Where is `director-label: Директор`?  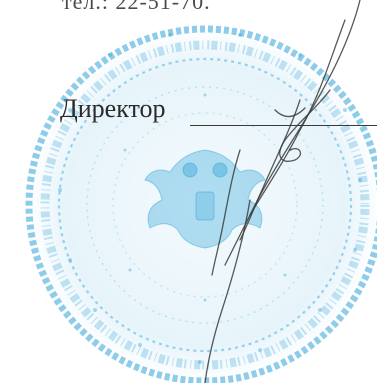
director-label: Директор is located at coordinates (113, 108).